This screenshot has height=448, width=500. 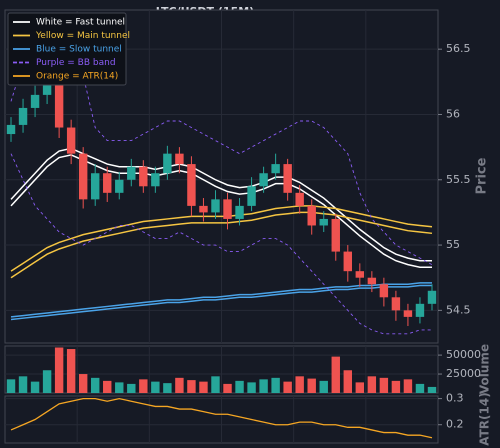 What do you see at coordinates (485, 369) in the screenshot?
I see `volume-axis-label: Volume` at bounding box center [485, 369].